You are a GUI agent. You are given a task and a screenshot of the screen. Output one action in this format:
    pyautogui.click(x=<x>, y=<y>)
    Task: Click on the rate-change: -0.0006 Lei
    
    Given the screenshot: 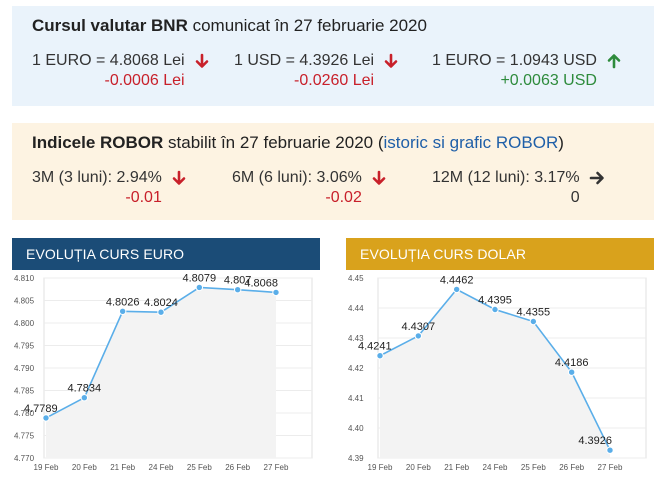 What is the action you would take?
    pyautogui.click(x=144, y=80)
    